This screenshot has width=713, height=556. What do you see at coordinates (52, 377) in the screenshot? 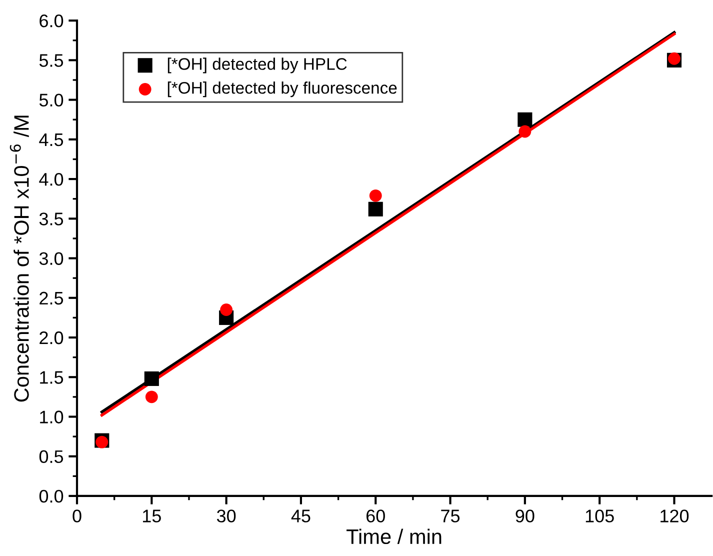
I see `y-tick-label: 1.5` at bounding box center [52, 377].